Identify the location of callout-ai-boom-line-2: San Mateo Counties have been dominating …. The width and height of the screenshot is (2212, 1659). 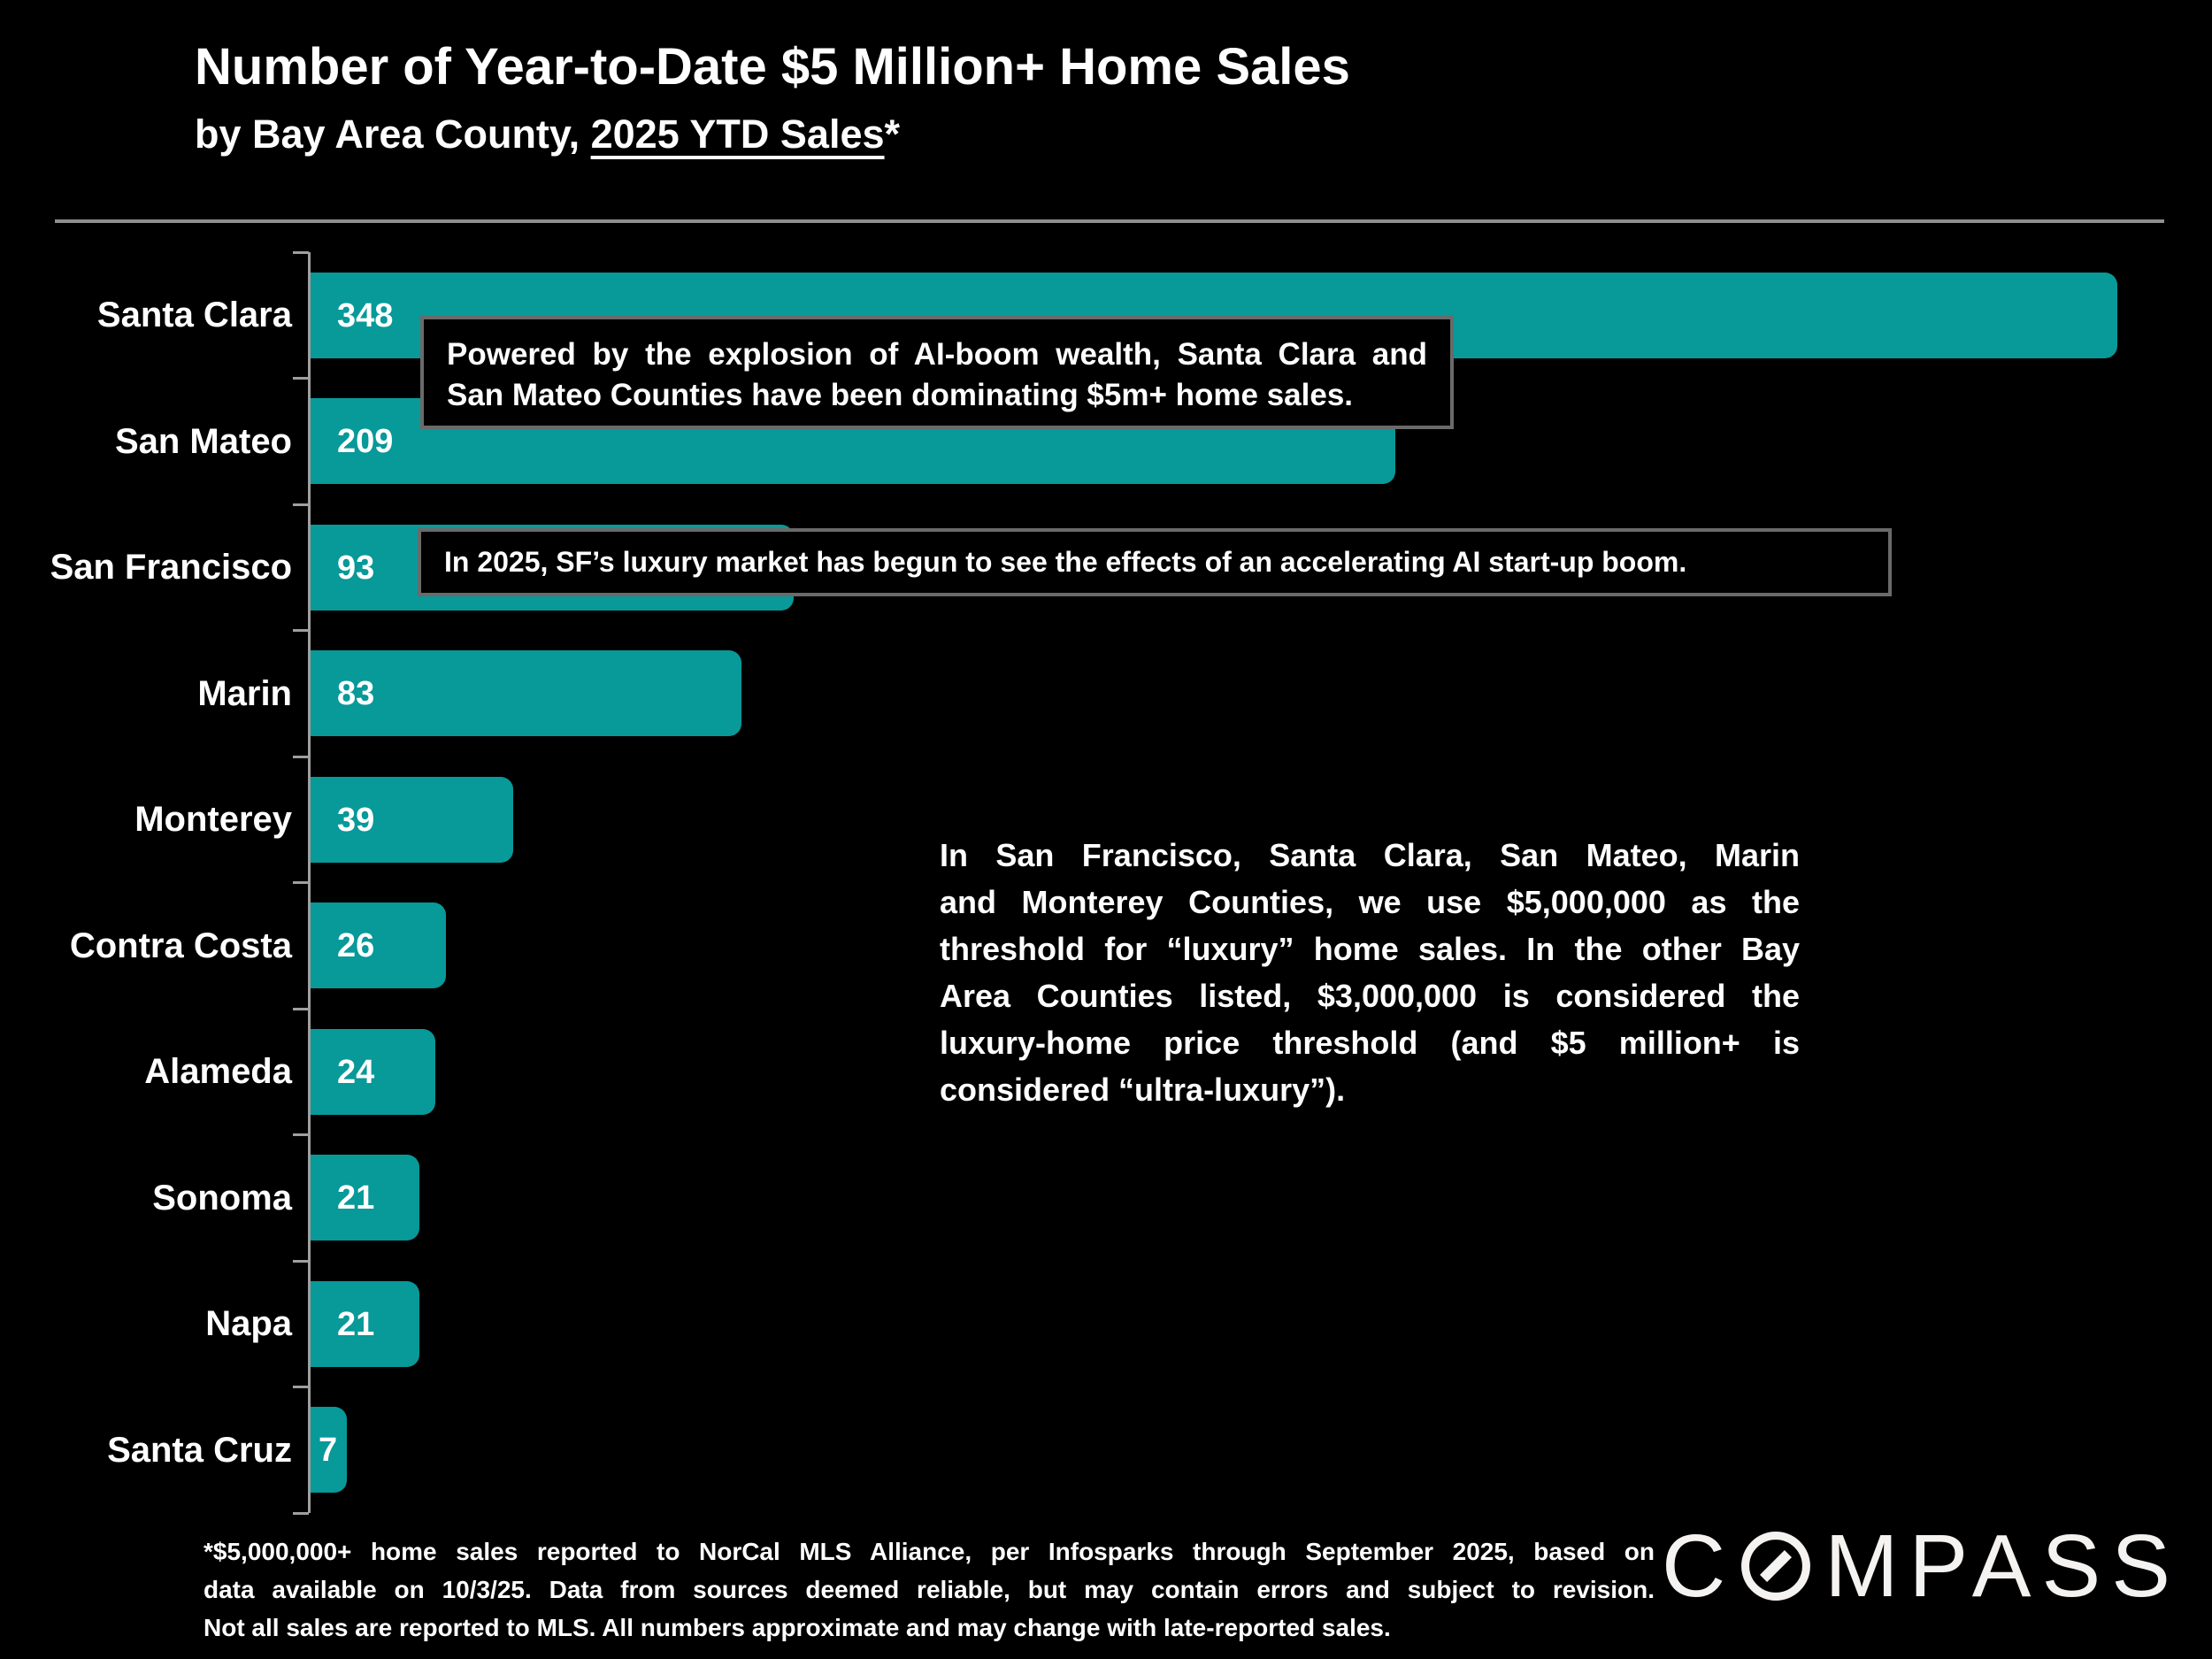
(901, 395).